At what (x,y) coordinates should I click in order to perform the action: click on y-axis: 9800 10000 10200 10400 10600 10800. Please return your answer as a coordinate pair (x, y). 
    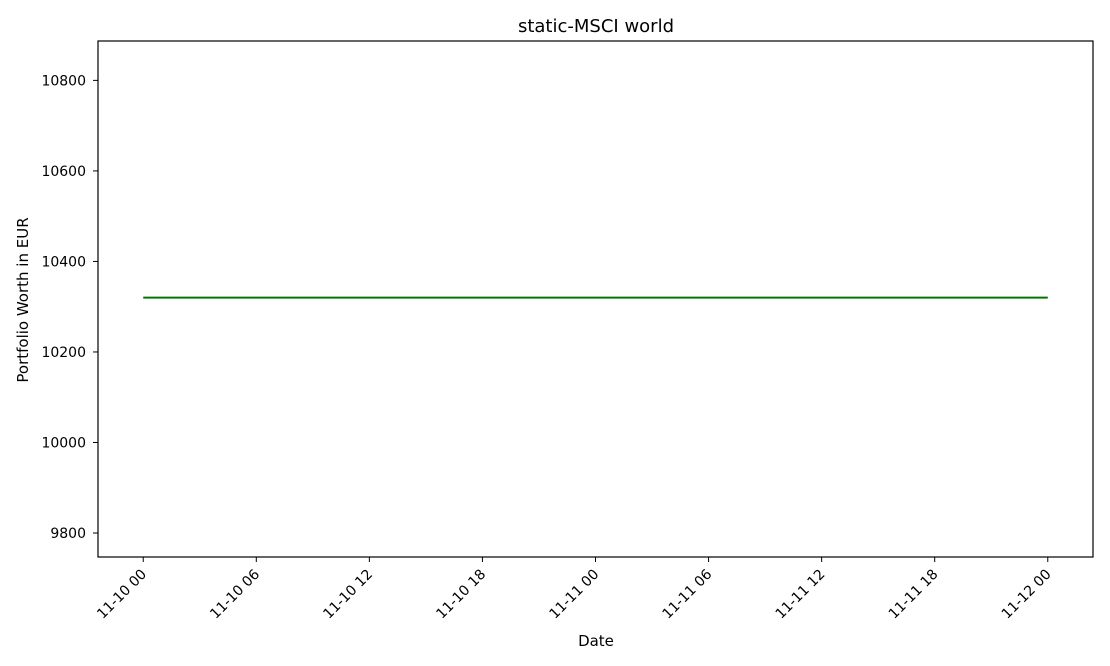
    Looking at the image, I should click on (69, 307).